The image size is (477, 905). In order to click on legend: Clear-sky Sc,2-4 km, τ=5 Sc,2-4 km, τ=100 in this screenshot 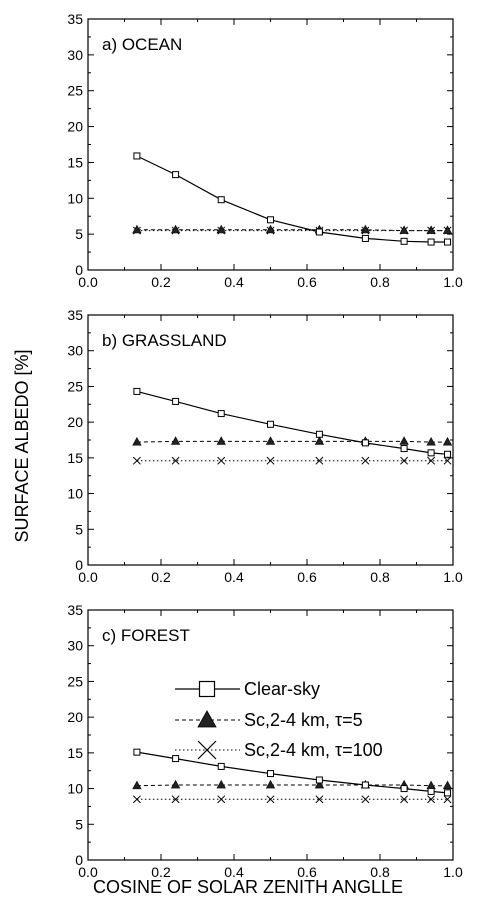, I will do `click(279, 719)`.